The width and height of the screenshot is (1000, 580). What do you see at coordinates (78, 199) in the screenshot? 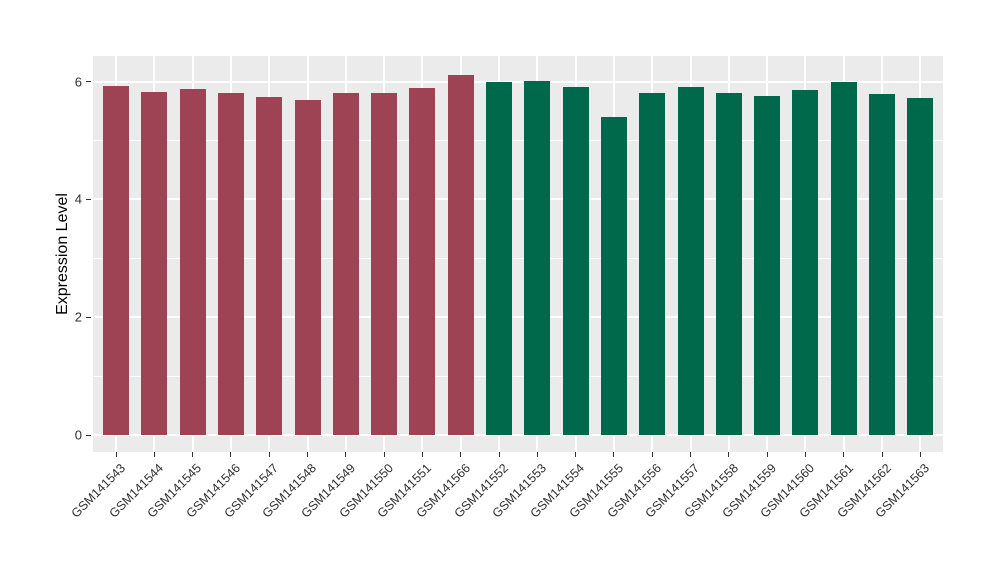
I see `y-tick-label: 4` at bounding box center [78, 199].